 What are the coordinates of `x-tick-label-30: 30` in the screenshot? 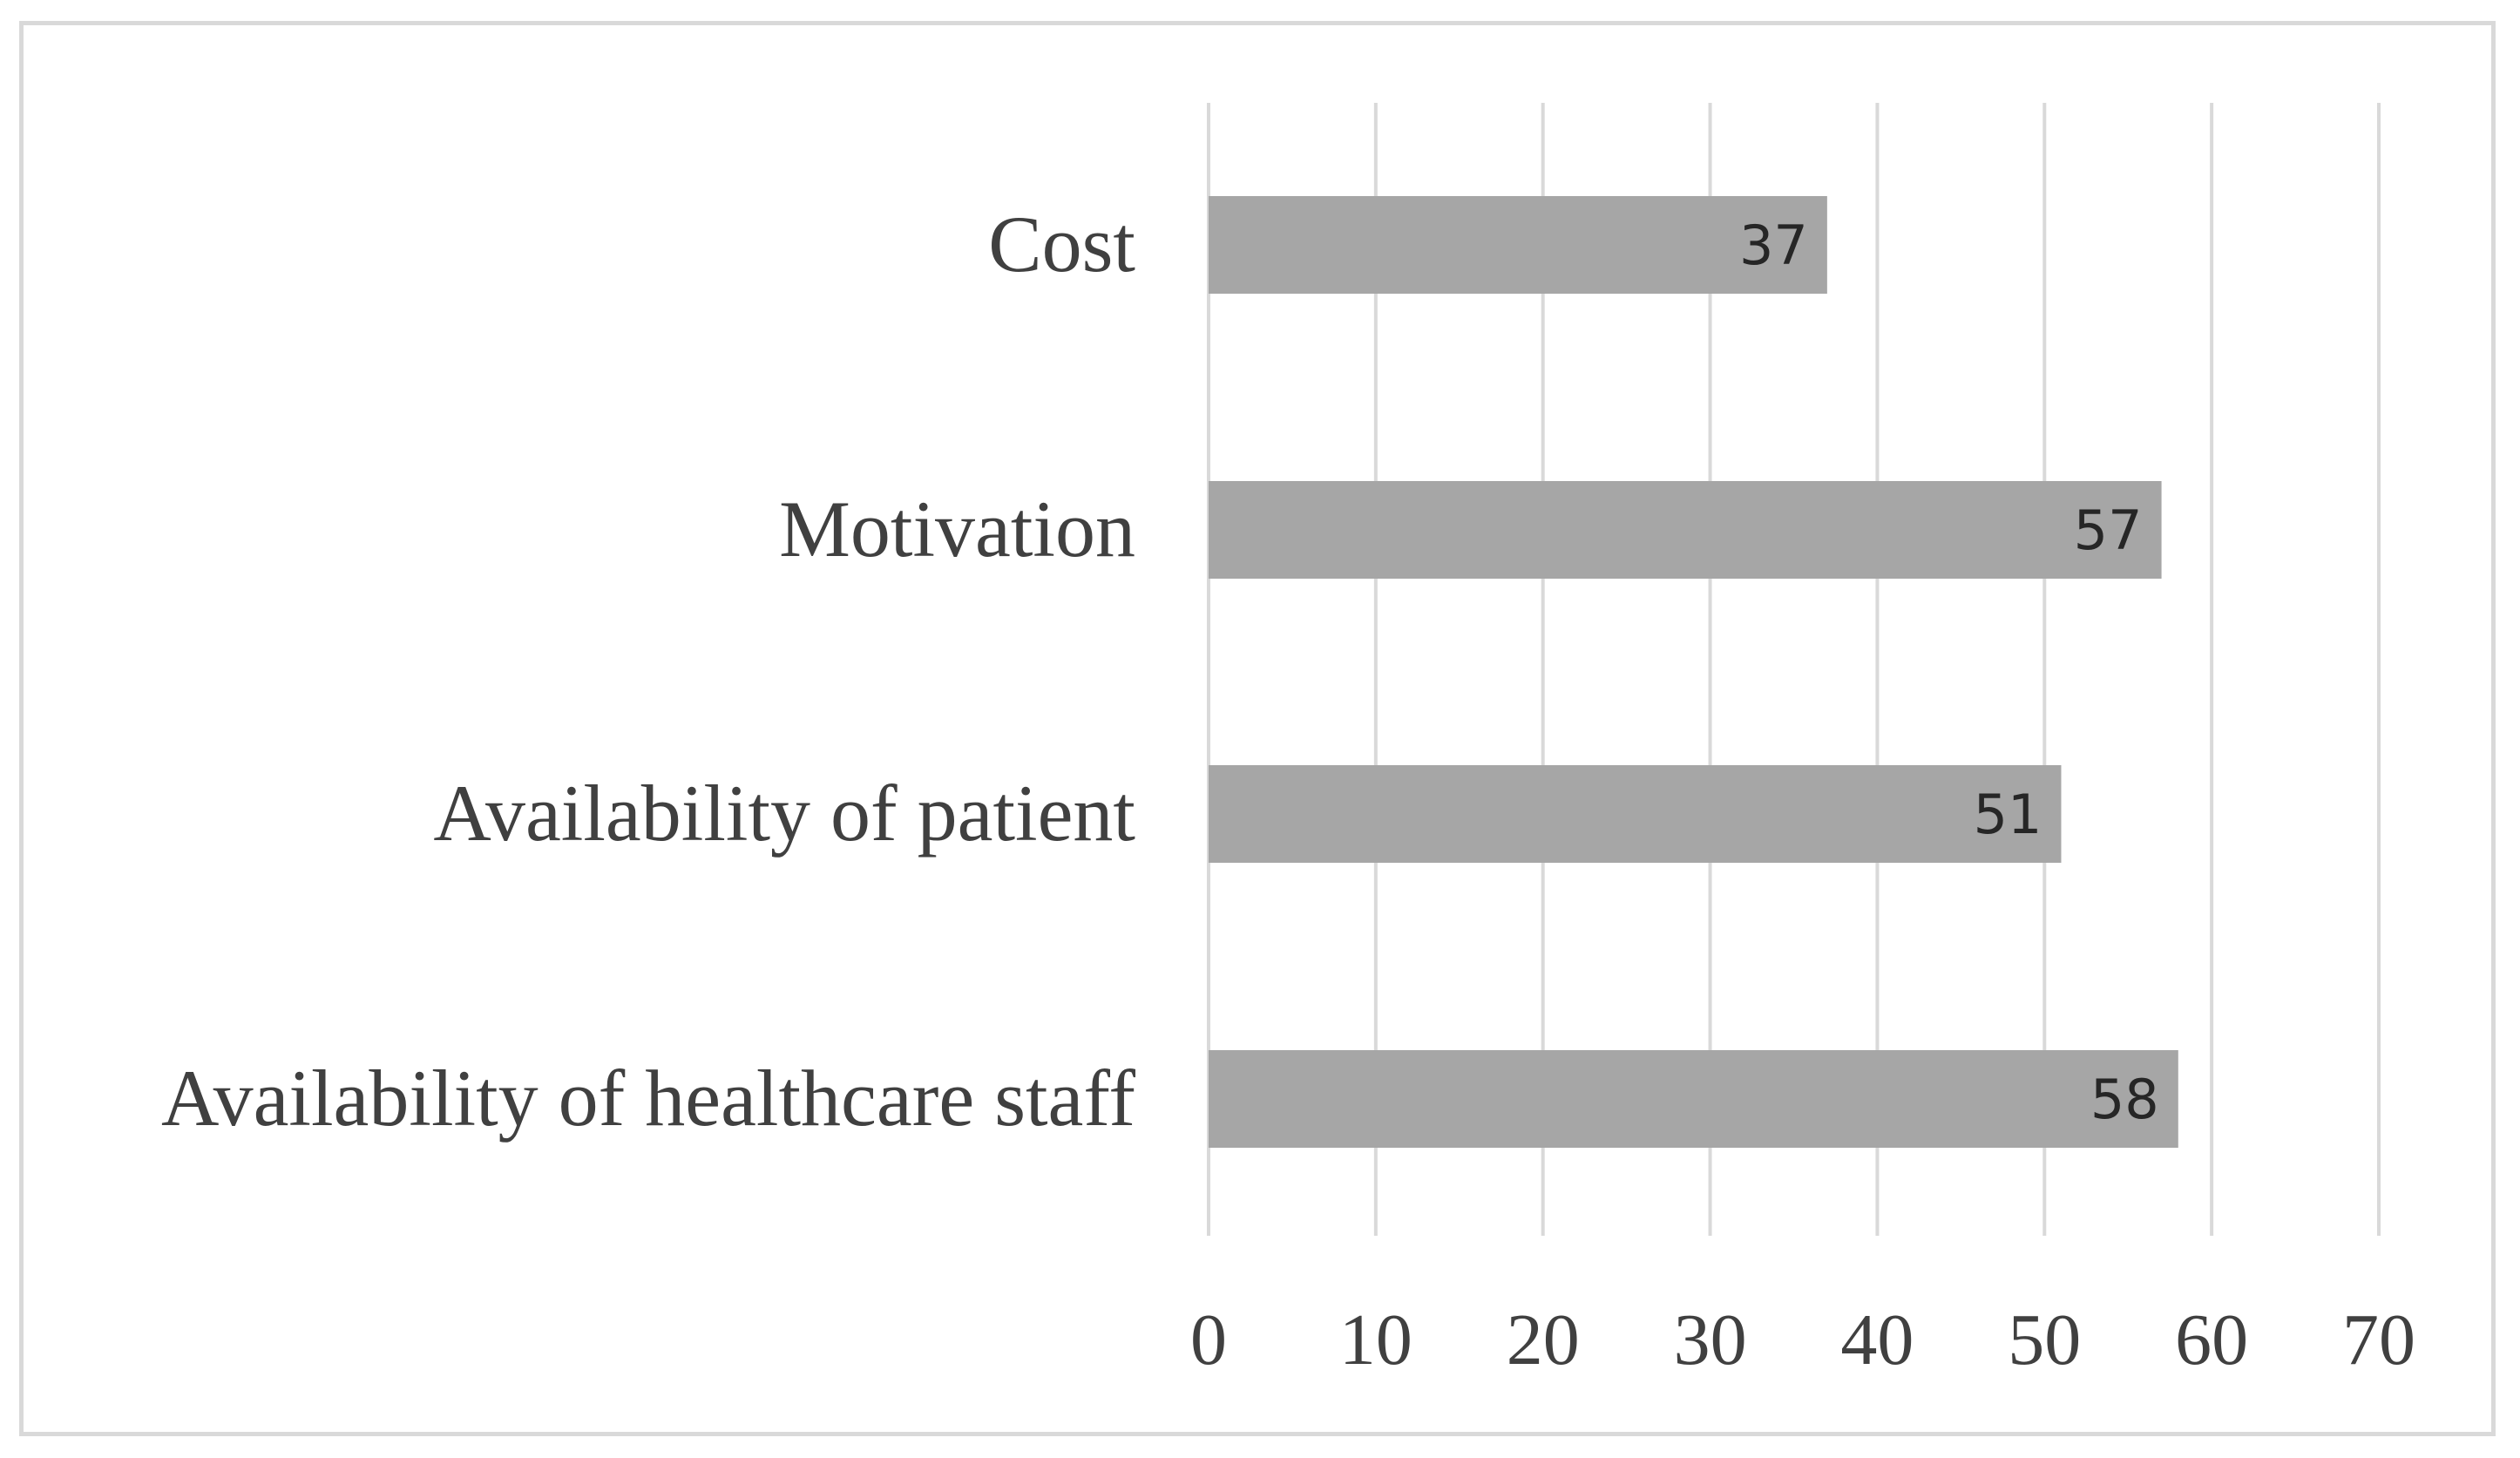 It's located at (1710, 1339).